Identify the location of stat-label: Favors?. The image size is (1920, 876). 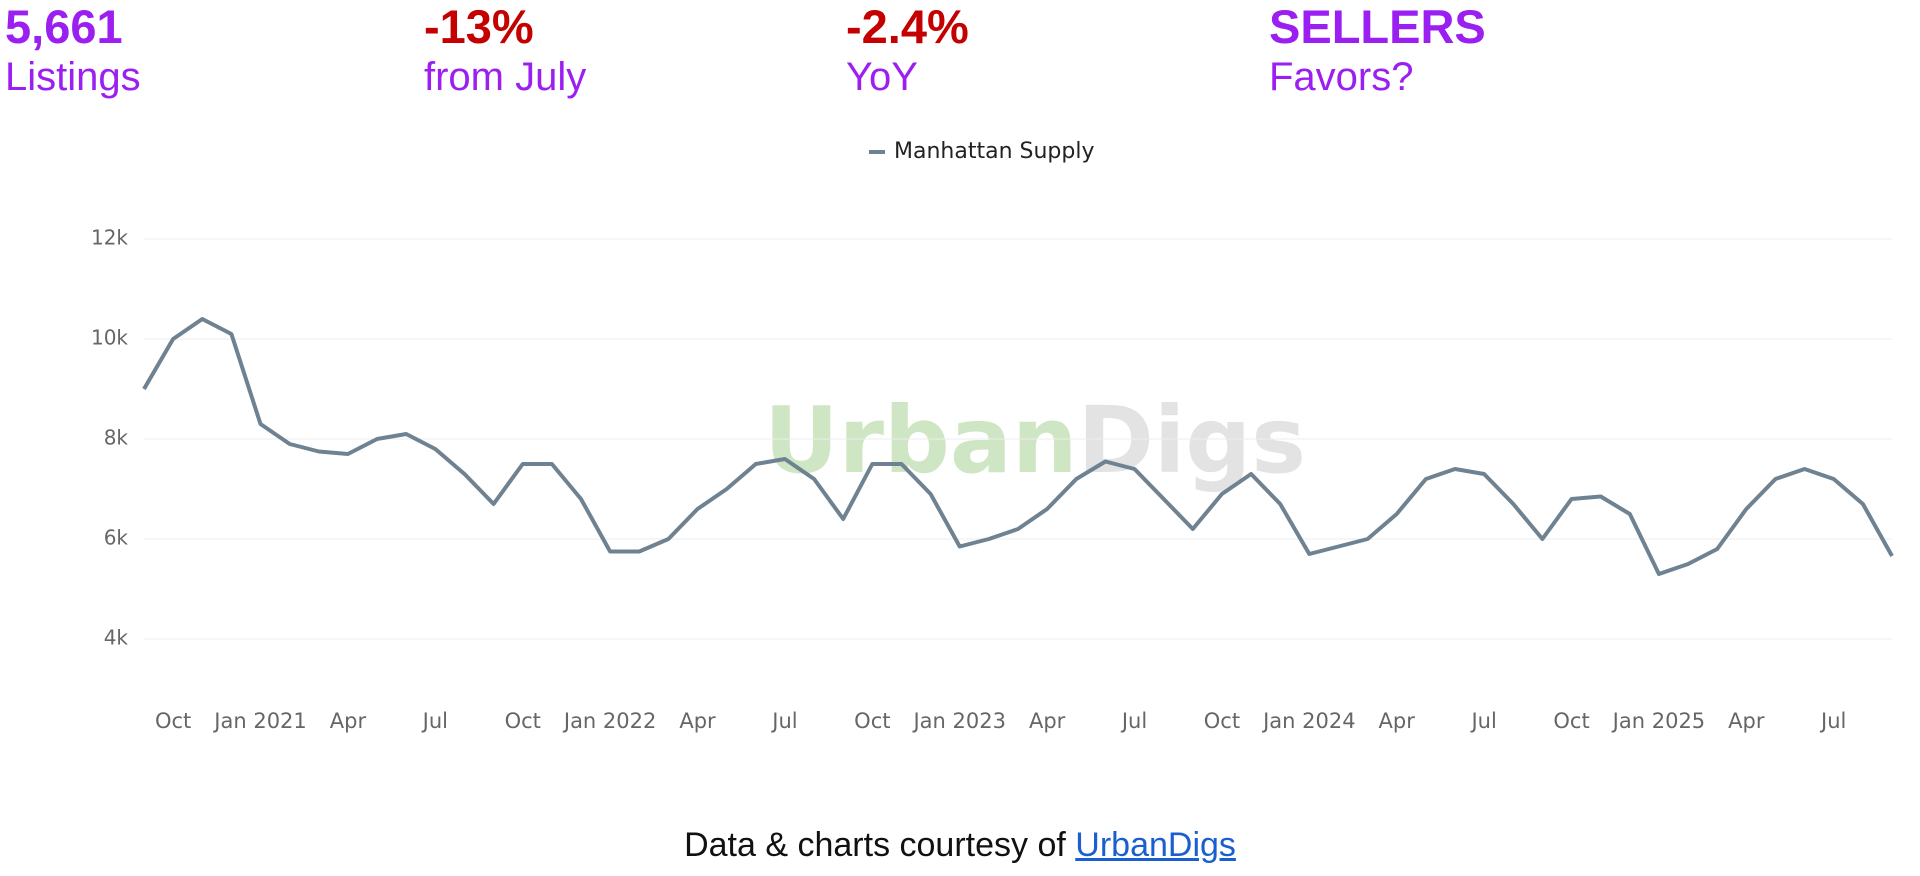
(1341, 77).